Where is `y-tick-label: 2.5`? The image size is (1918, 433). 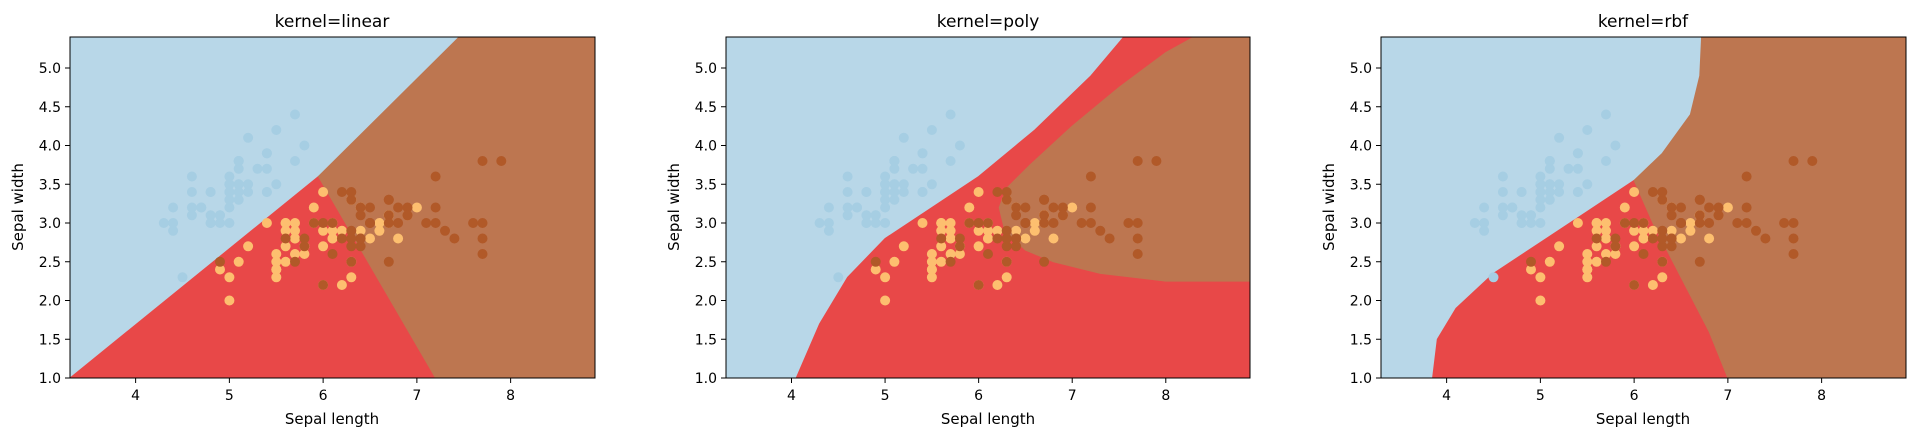 y-tick-label: 2.5 is located at coordinates (1361, 263).